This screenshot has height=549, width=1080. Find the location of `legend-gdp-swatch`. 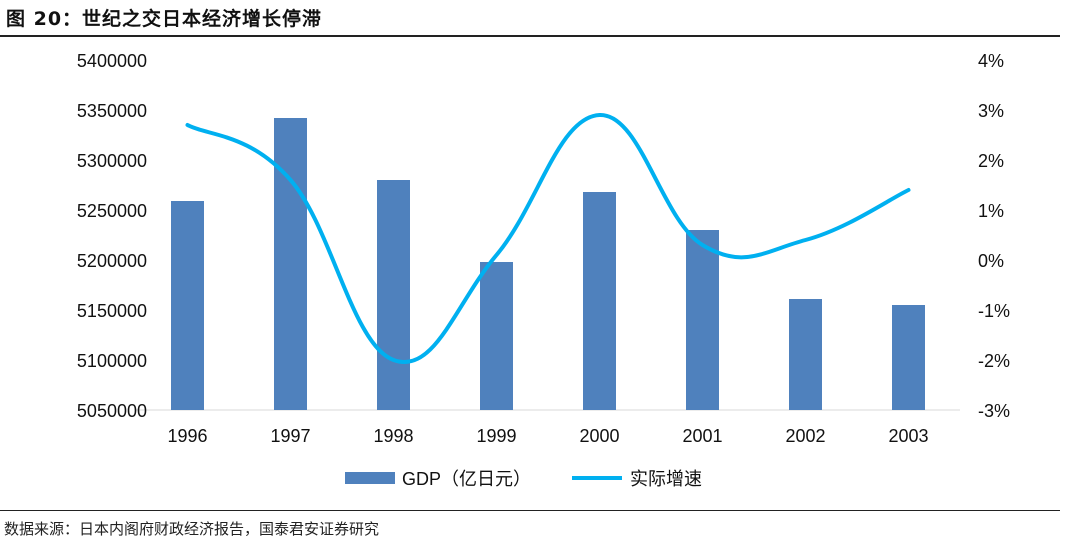

legend-gdp-swatch is located at coordinates (370, 478).